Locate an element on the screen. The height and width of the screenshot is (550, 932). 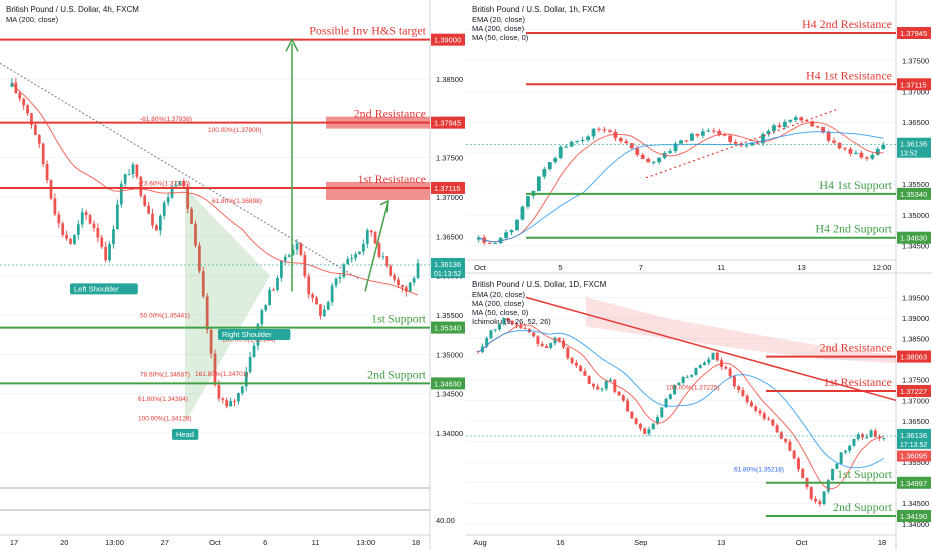
x-tick-label: 20 is located at coordinates (64, 542).